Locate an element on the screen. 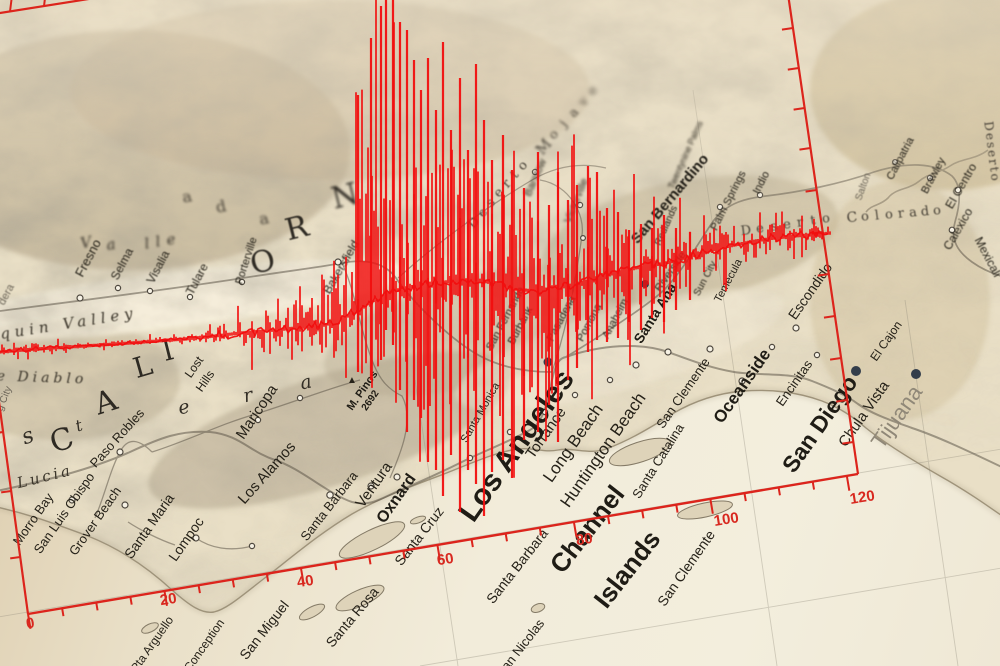 The image size is (1000, 666). map-label: Brawley is located at coordinates (934, 175).